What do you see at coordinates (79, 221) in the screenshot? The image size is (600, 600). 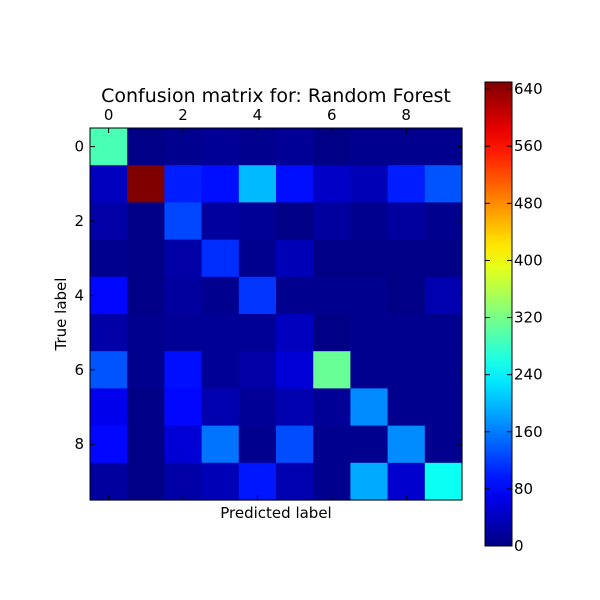 I see `y-tick-label: 2` at bounding box center [79, 221].